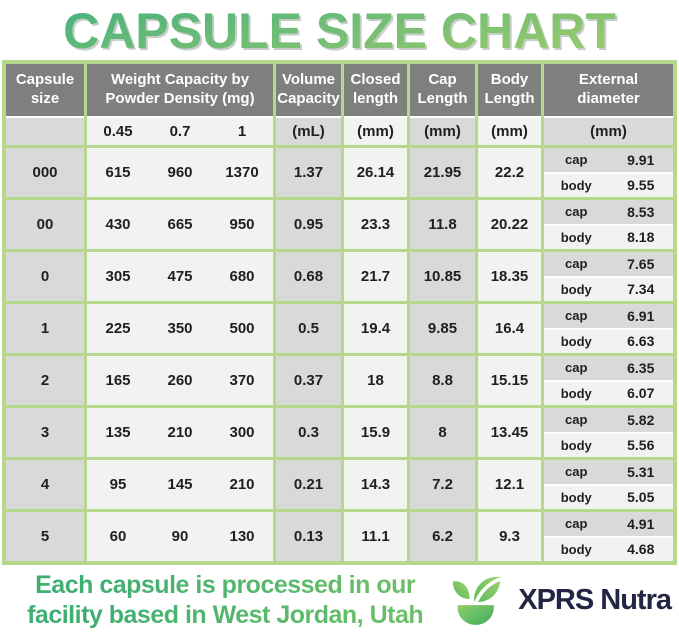 The height and width of the screenshot is (640, 679). What do you see at coordinates (180, 536) in the screenshot?
I see `cell-weights: 60 90 130` at bounding box center [180, 536].